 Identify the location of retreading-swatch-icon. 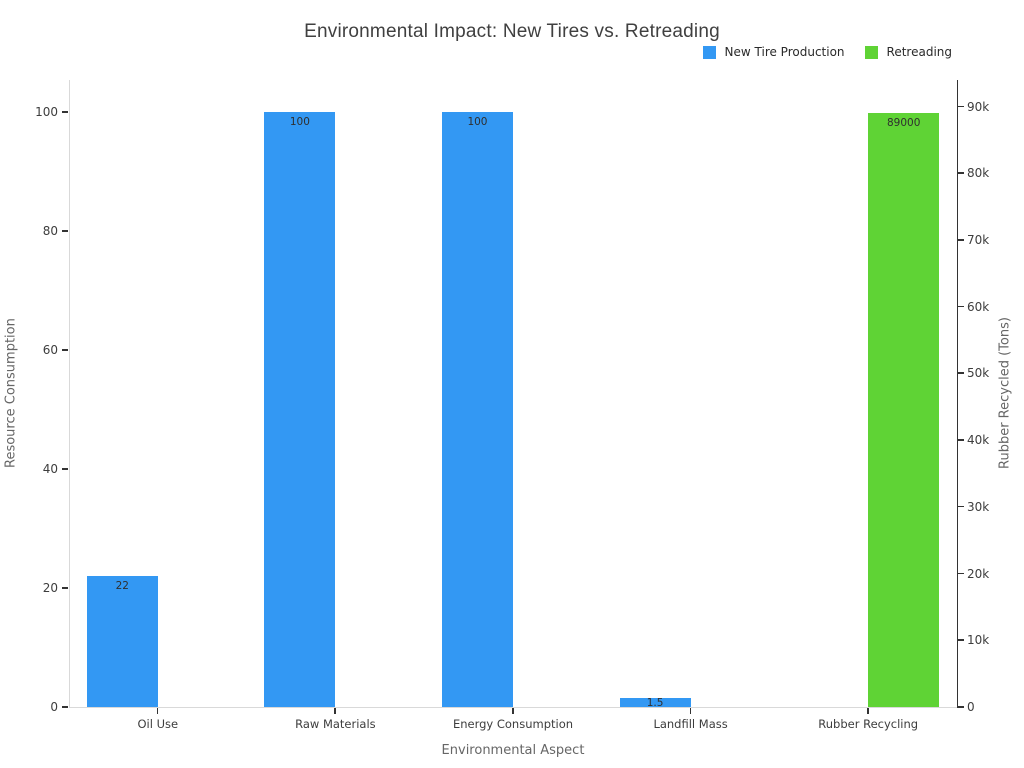
(871, 52).